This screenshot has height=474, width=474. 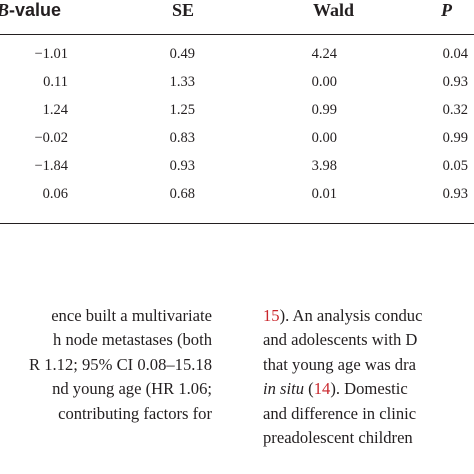 I want to click on cell-b-value: −1.84, so click(x=51, y=166).